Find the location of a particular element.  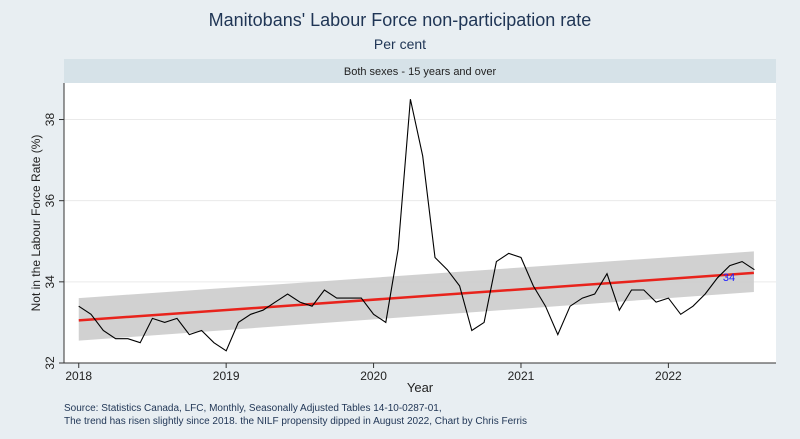

end-value-label: 34 is located at coordinates (729, 278).